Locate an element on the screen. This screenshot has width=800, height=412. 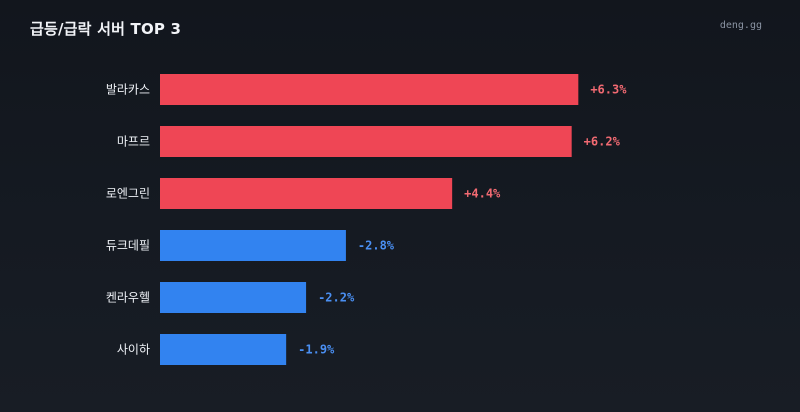
value-label: +4.4% is located at coordinates (482, 194).